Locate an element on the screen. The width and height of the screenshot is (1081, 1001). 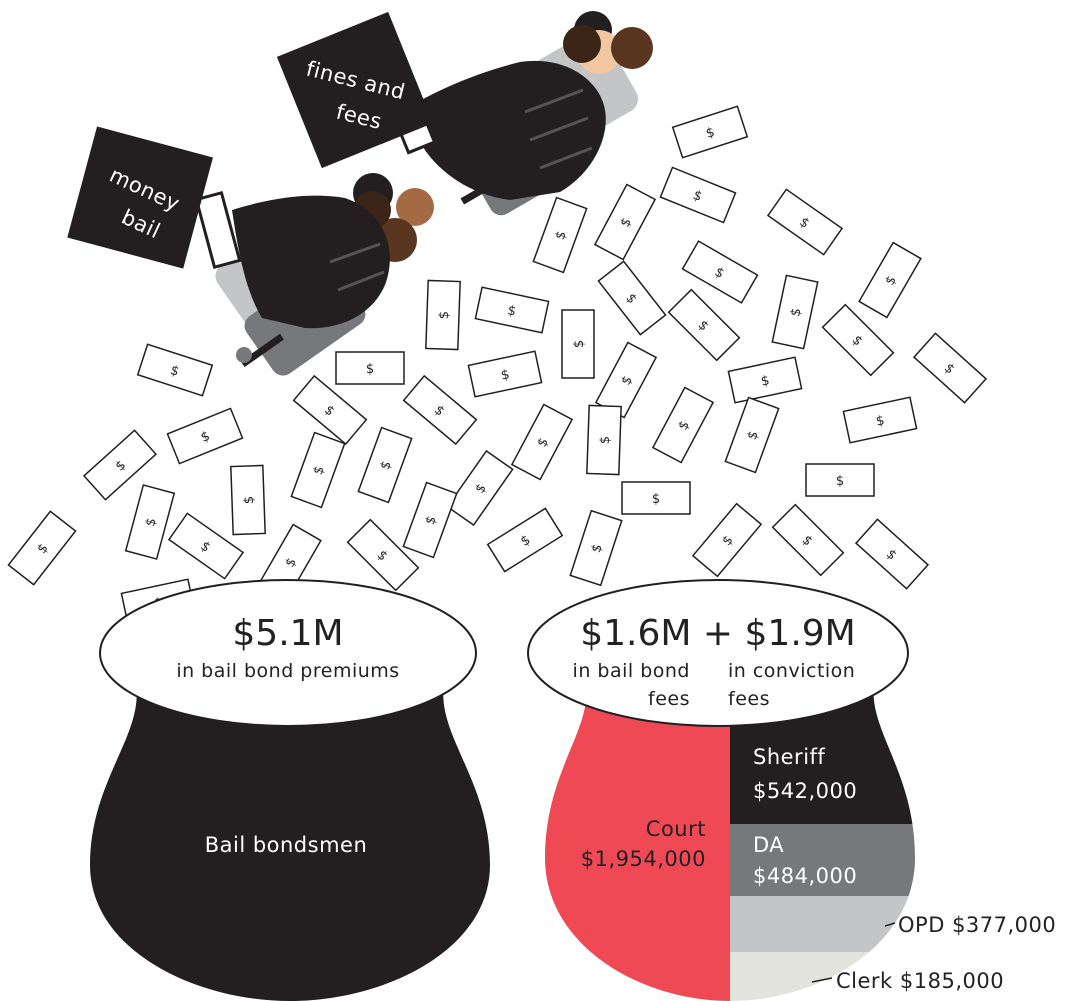
court-label: Court is located at coordinates (676, 829).